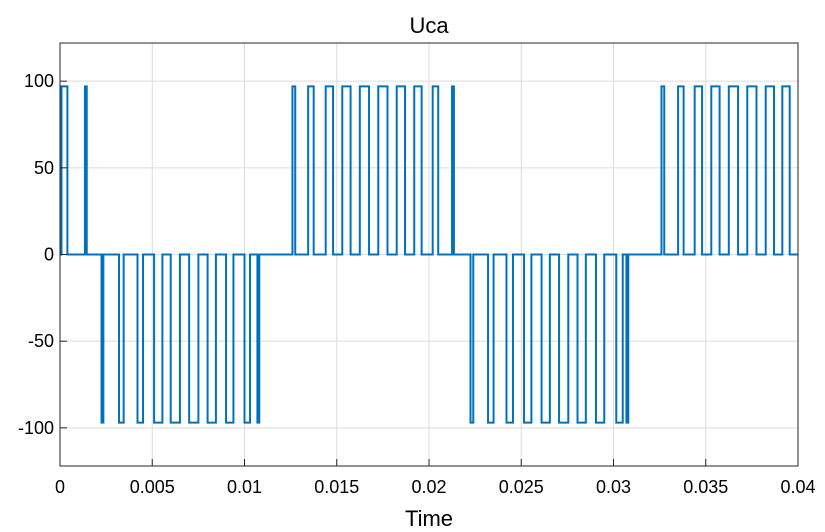  Describe the element at coordinates (705, 487) in the screenshot. I see `x-tick-label: 0.035` at that location.